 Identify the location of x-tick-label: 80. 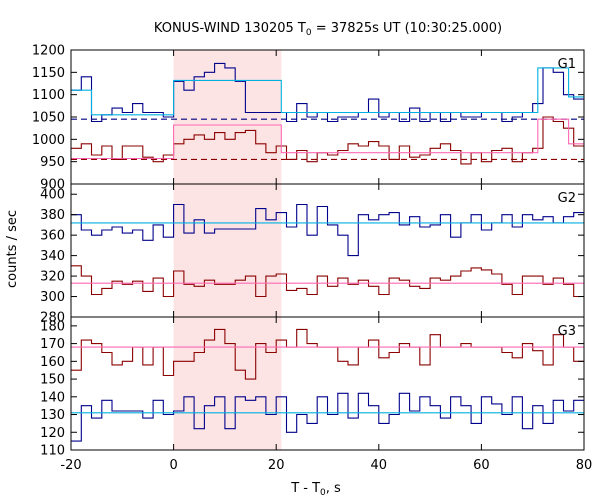
(584, 465).